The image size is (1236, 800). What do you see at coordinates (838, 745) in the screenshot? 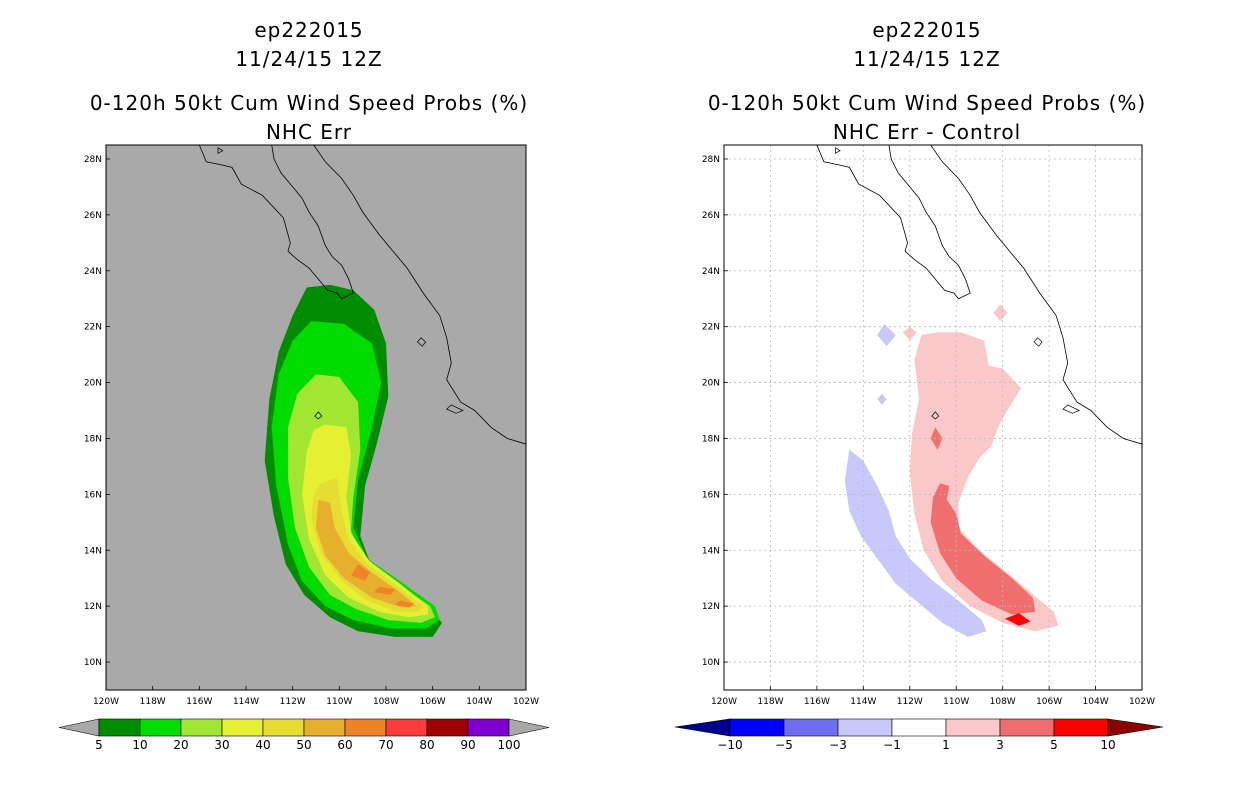
I see `colorbar-label: −3` at bounding box center [838, 745].